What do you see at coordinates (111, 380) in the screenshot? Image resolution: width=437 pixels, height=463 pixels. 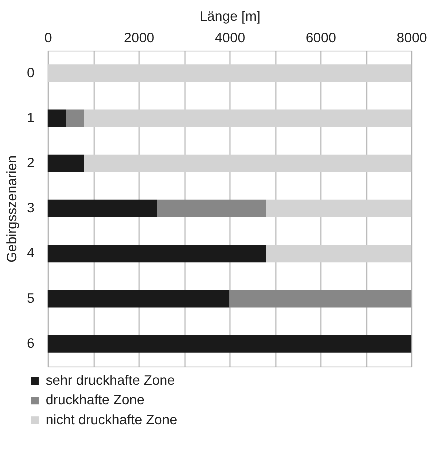 I see `legend-label: sehr druckhafte Zone` at bounding box center [111, 380].